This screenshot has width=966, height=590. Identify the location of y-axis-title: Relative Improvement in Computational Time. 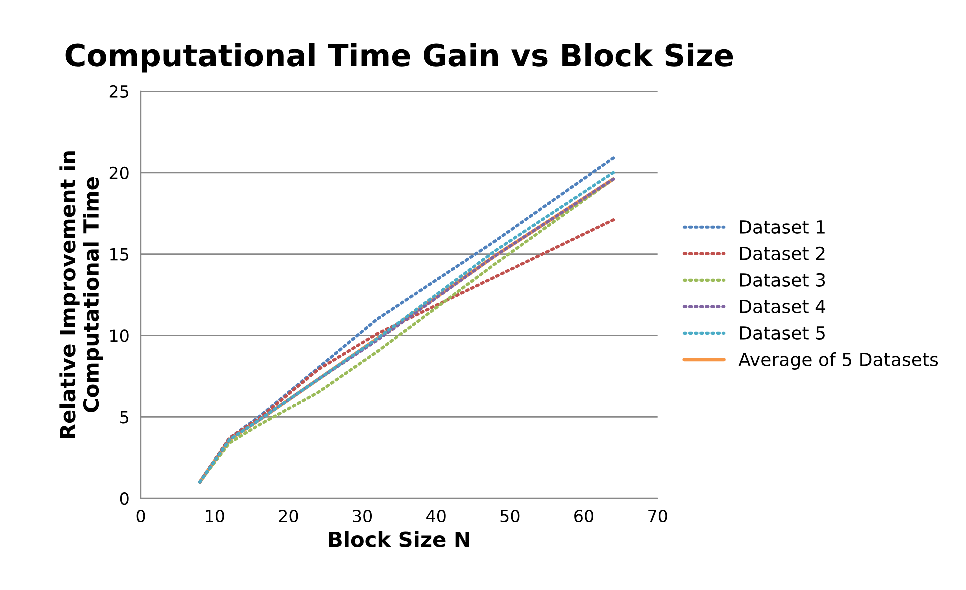
(82, 295).